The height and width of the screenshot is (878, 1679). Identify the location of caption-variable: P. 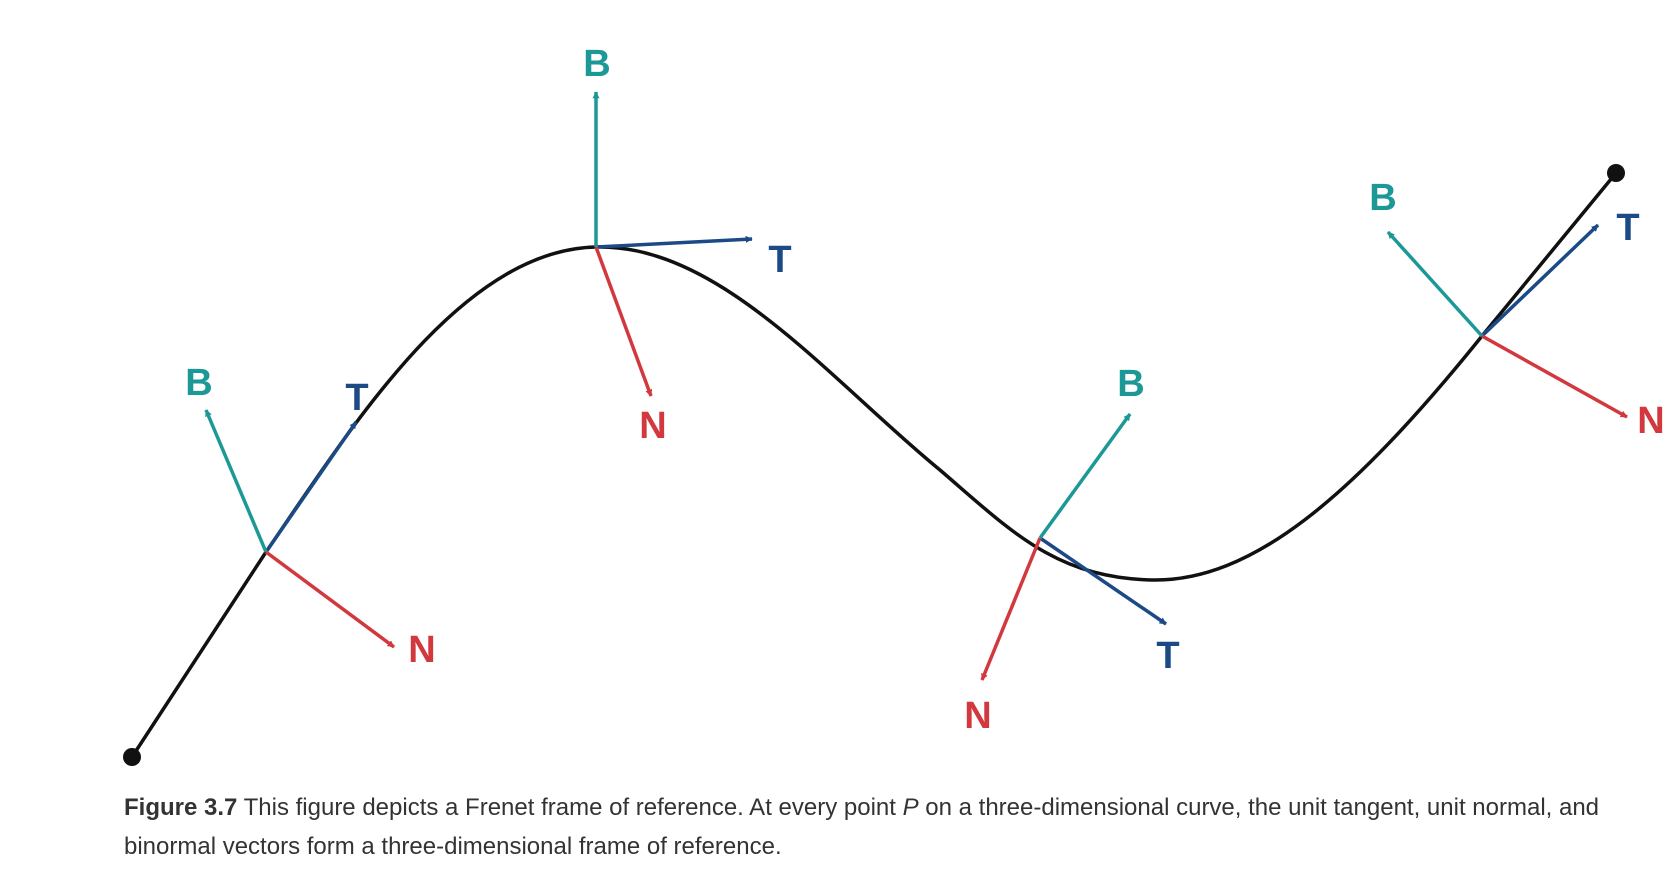
(910, 807).